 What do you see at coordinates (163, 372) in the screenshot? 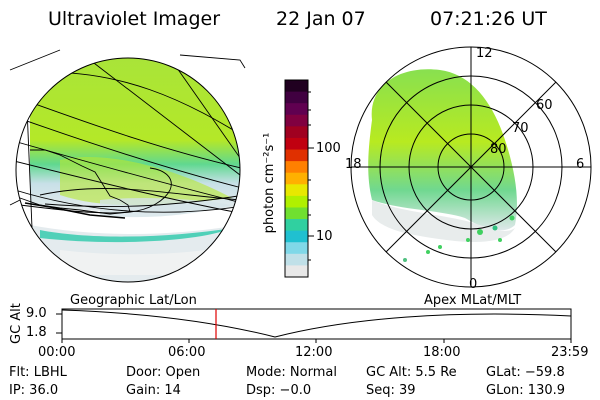
I see `info-door: Door: Open` at bounding box center [163, 372].